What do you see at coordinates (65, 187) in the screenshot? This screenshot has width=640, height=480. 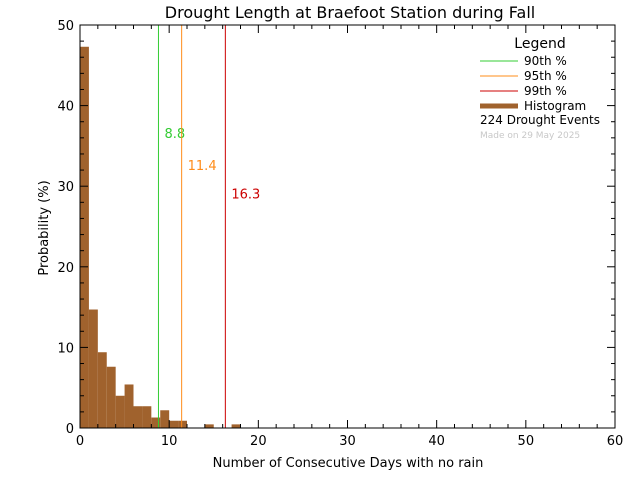 I see `y-tick-label: 30` at bounding box center [65, 187].